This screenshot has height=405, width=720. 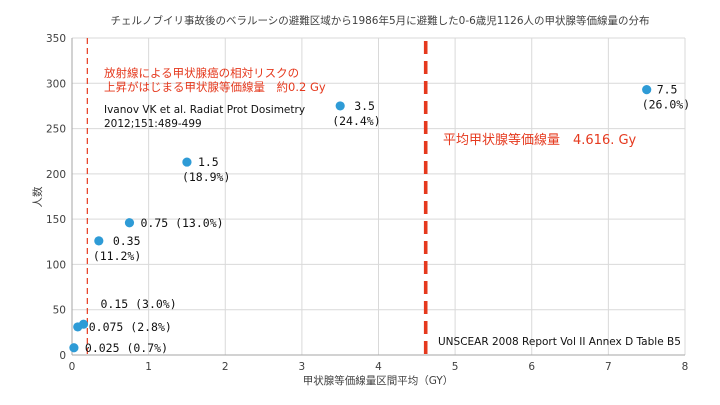 What do you see at coordinates (126, 348) in the screenshot?
I see `data-label: 0.025 (0.7%)` at bounding box center [126, 348].